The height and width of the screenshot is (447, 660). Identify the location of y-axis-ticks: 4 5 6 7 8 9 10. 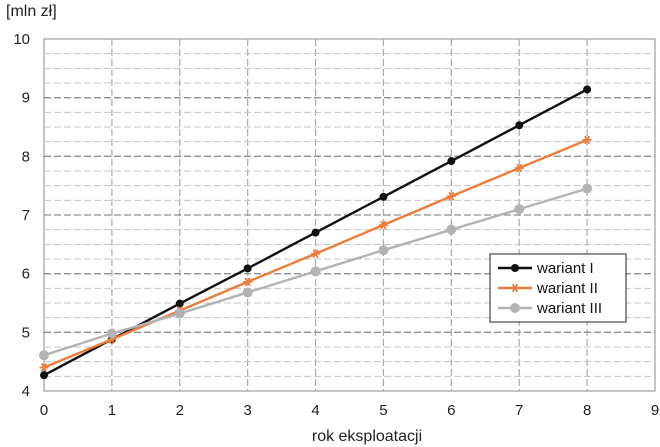
(21, 215).